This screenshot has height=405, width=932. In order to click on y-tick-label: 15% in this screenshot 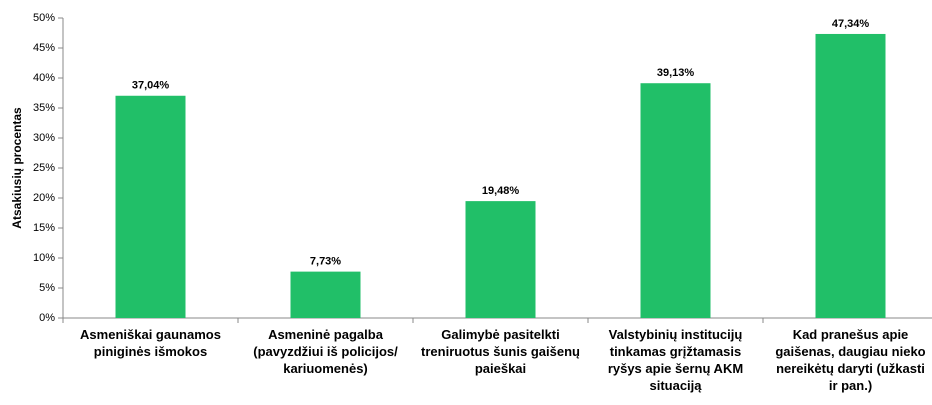, I will do `click(44, 228)`.